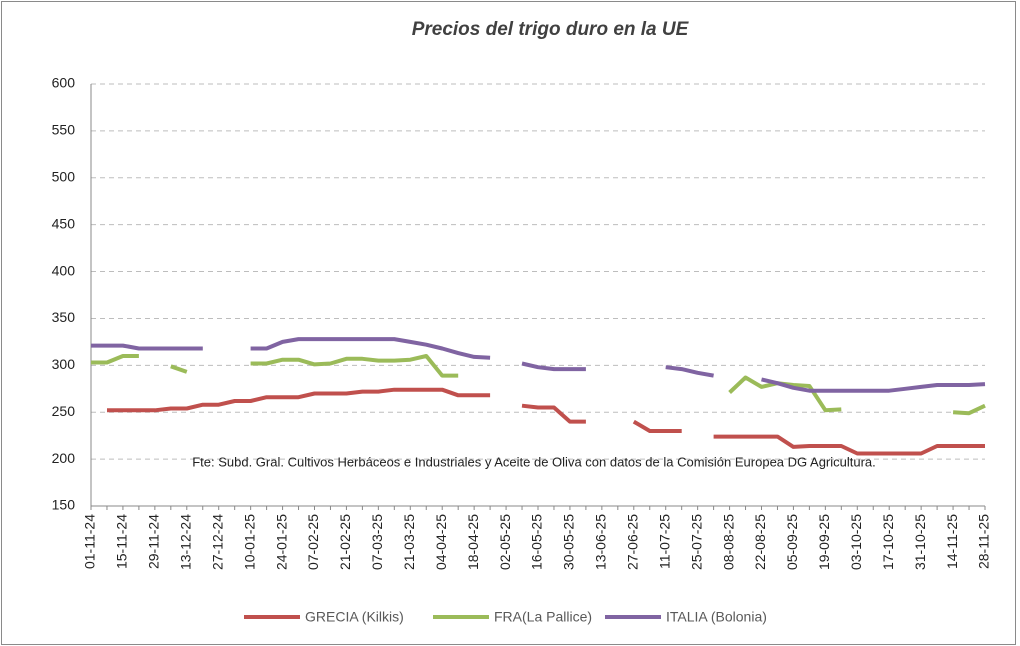 This screenshot has height=646, width=1020. Describe the element at coordinates (249, 542) in the screenshot. I see `x-tick-label: 10-01-25` at that location.